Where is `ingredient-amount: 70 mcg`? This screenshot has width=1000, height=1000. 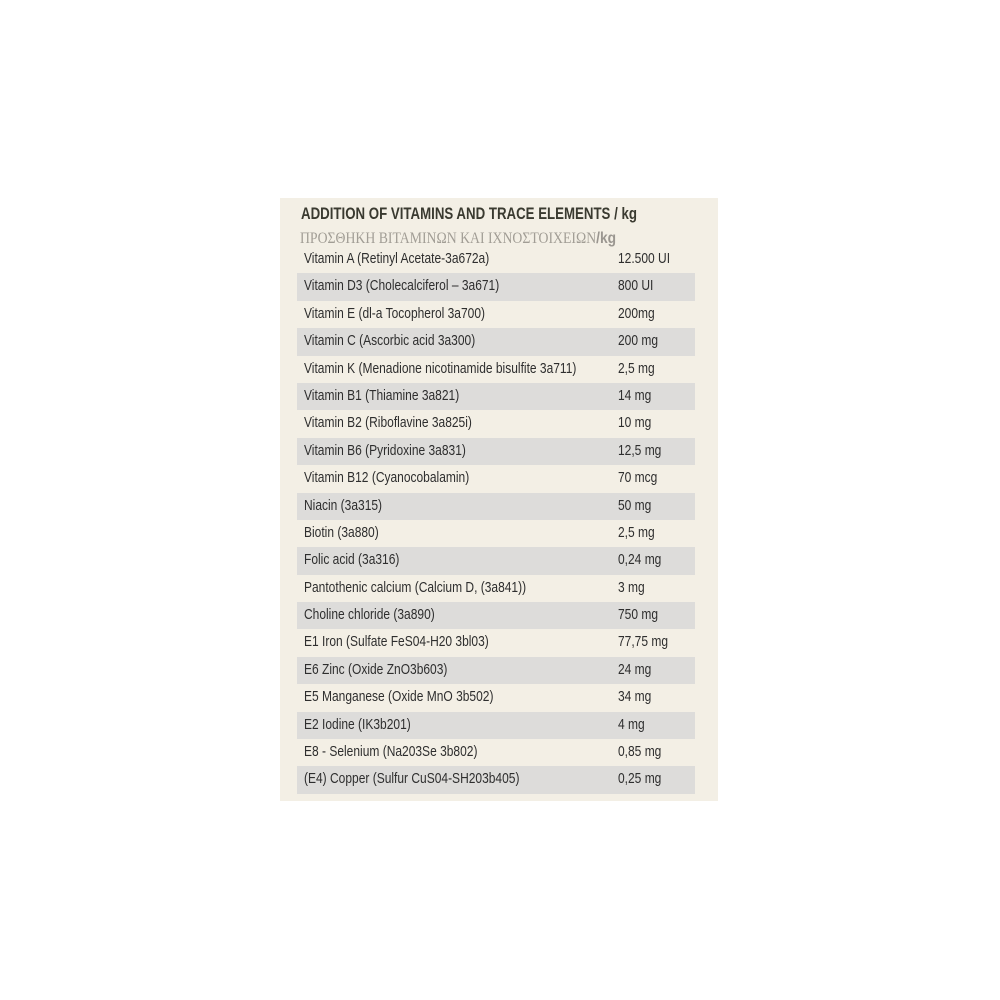 ingredient-amount: 70 mcg is located at coordinates (638, 478).